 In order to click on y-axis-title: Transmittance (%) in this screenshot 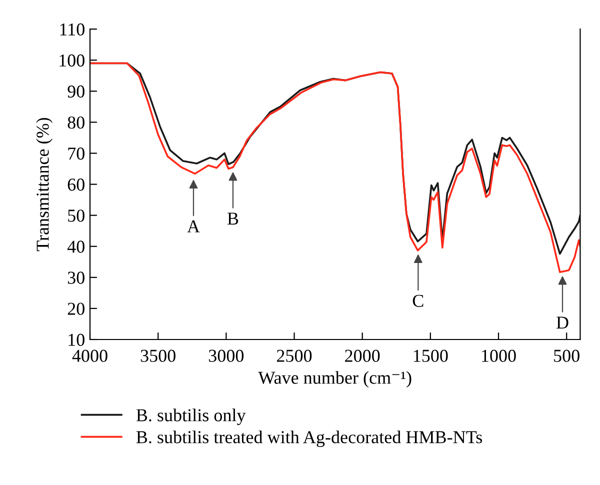, I will do `click(44, 185)`.